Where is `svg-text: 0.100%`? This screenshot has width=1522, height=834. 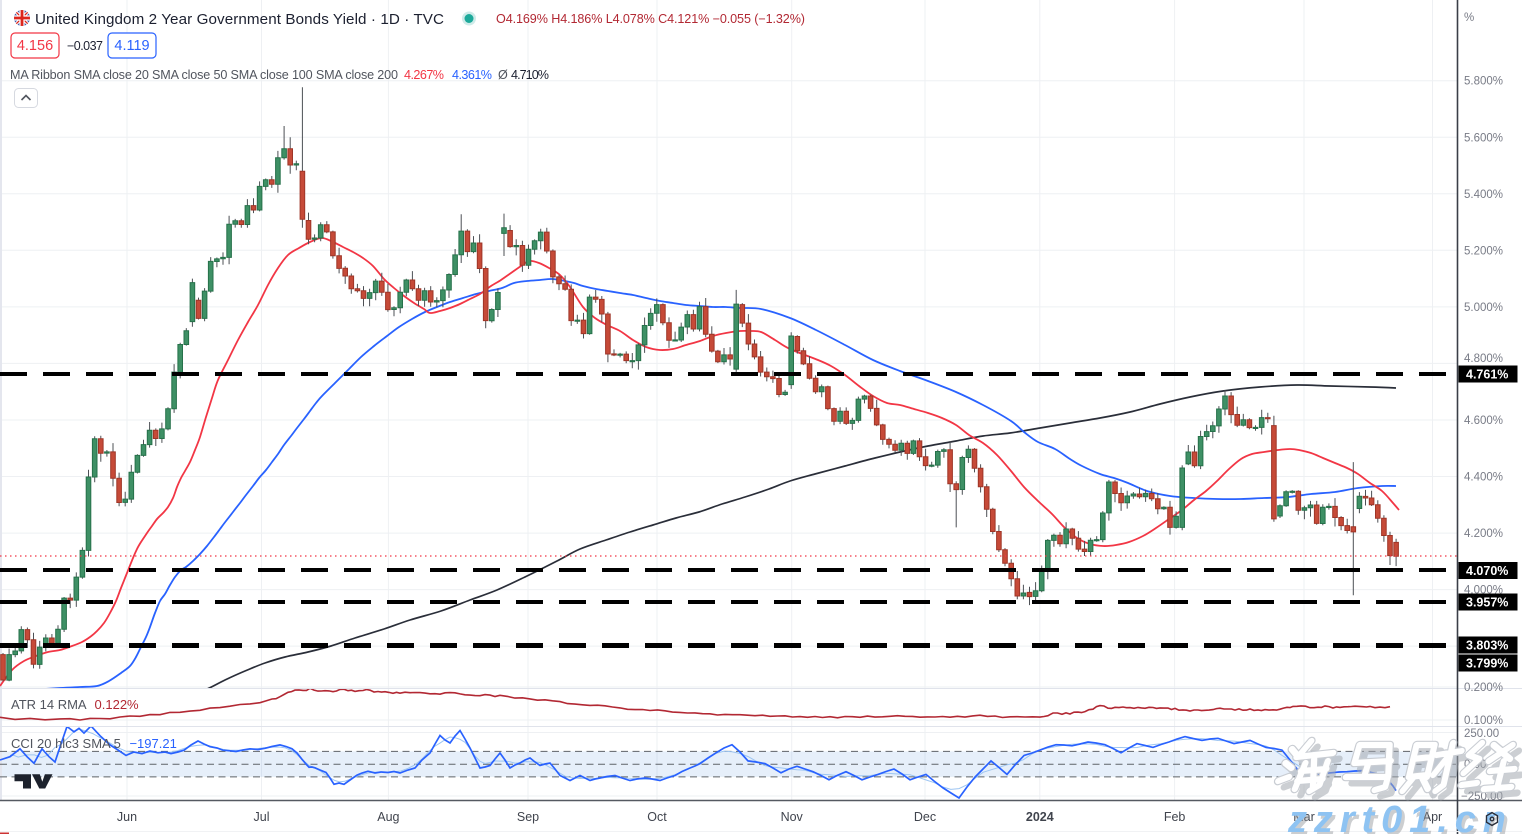 svg-text: 0.100% is located at coordinates (1483, 721).